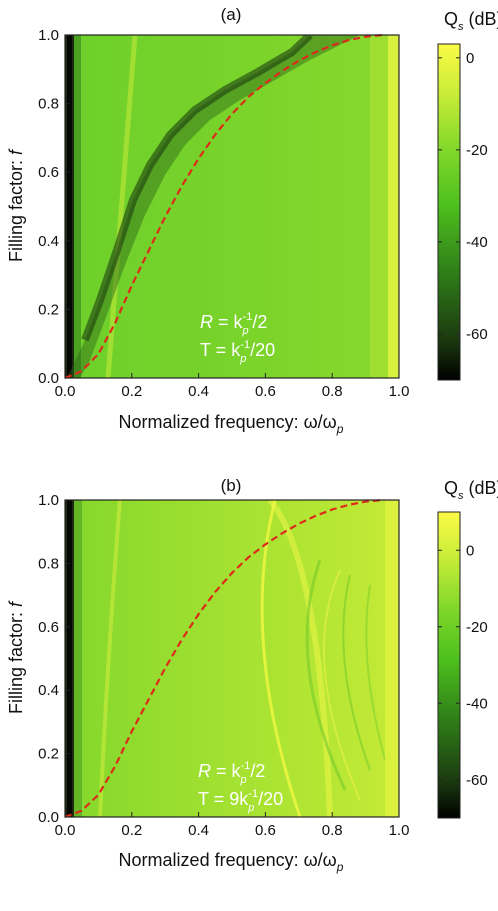  I want to click on svg-text: T = 9kp-1/20, so click(240, 801).